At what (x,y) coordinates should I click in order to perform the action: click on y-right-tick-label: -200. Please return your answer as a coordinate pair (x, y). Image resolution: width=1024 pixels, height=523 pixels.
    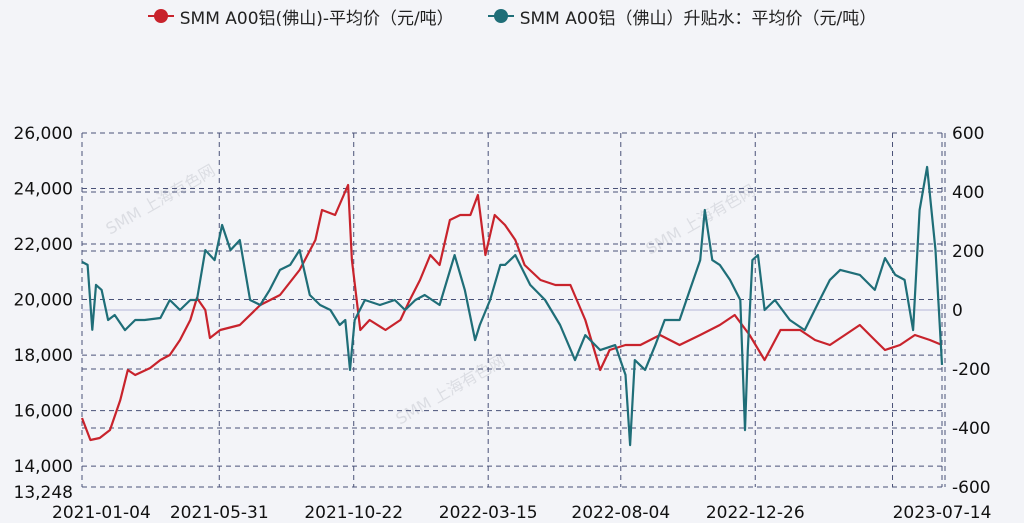
    Looking at the image, I should click on (971, 370).